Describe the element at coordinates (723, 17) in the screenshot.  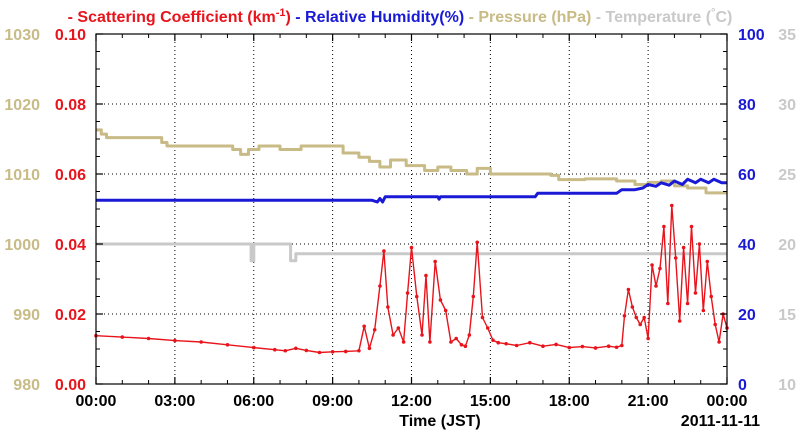
I see `legend-item-close: C)` at that location.